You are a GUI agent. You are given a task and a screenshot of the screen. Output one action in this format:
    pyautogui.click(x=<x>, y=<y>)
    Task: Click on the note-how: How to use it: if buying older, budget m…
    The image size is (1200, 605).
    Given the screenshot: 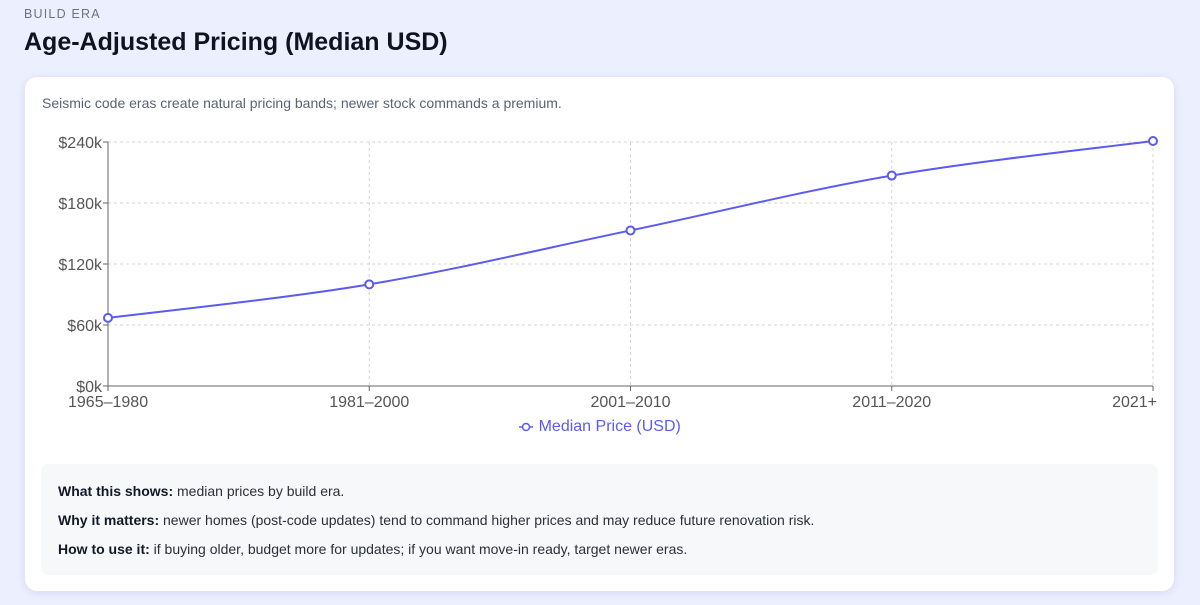 What is the action you would take?
    pyautogui.click(x=372, y=549)
    